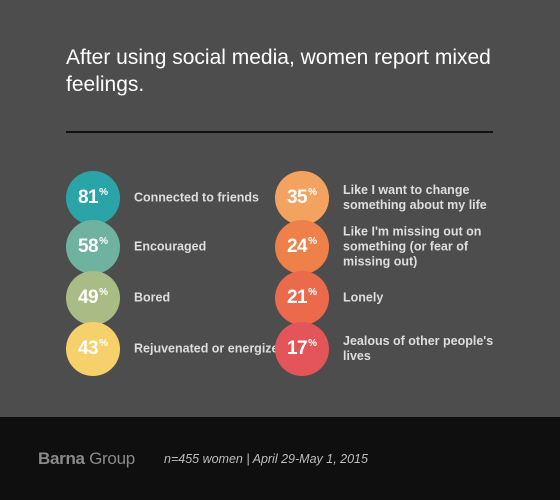 The height and width of the screenshot is (500, 560). I want to click on stat-label: Bored, so click(152, 297).